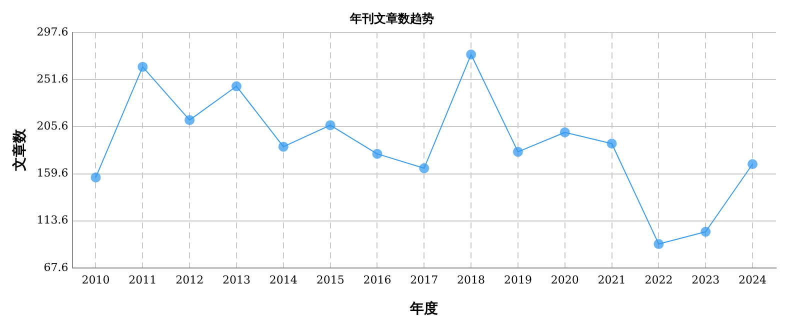  What do you see at coordinates (658, 279) in the screenshot?
I see `x-tick-label: 2022` at bounding box center [658, 279].